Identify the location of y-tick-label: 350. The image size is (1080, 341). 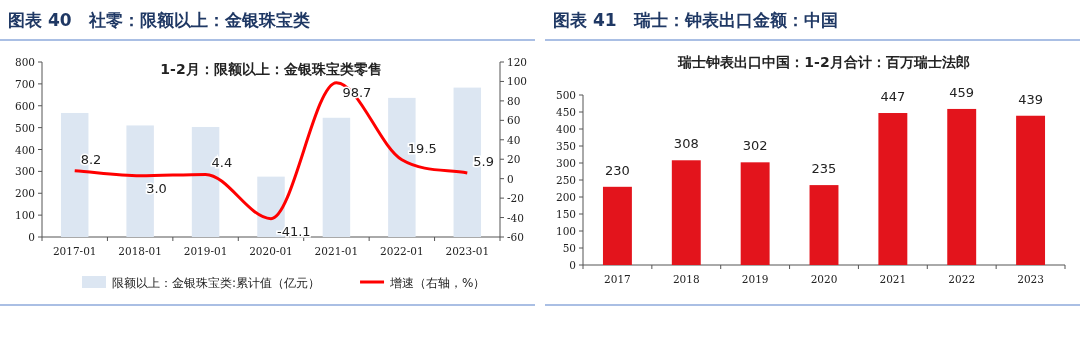
(565, 146).